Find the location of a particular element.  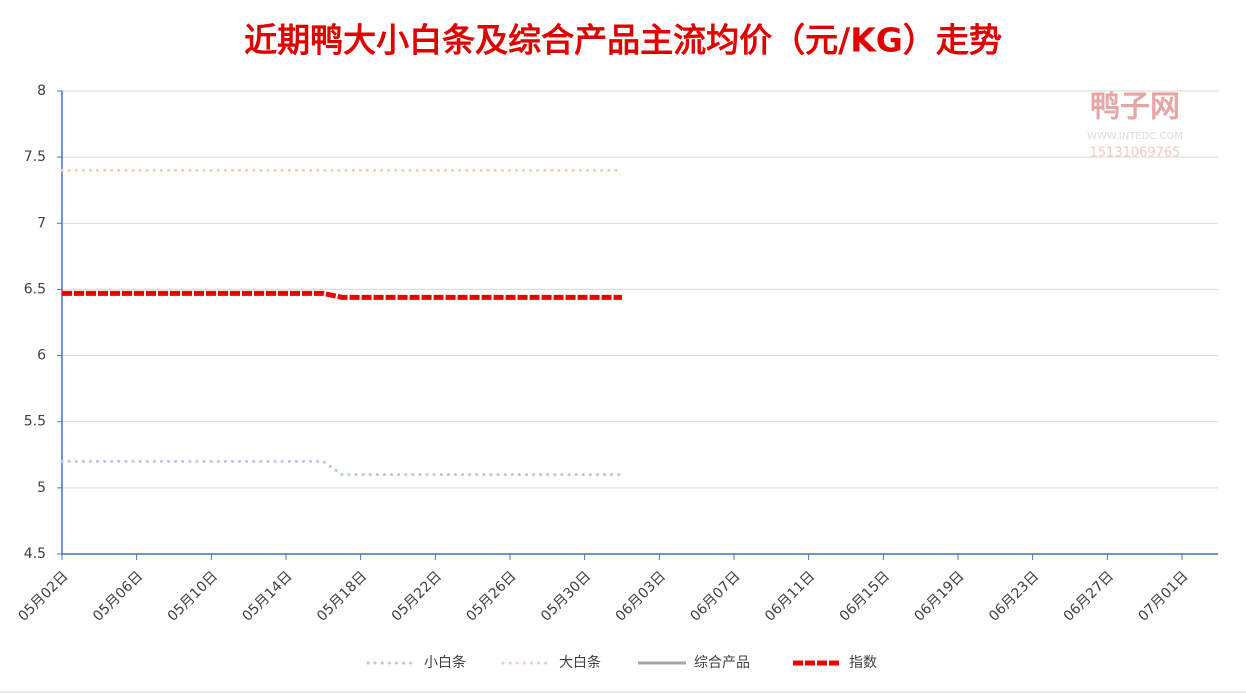

y-tick-label: 4.5 is located at coordinates (35, 554).